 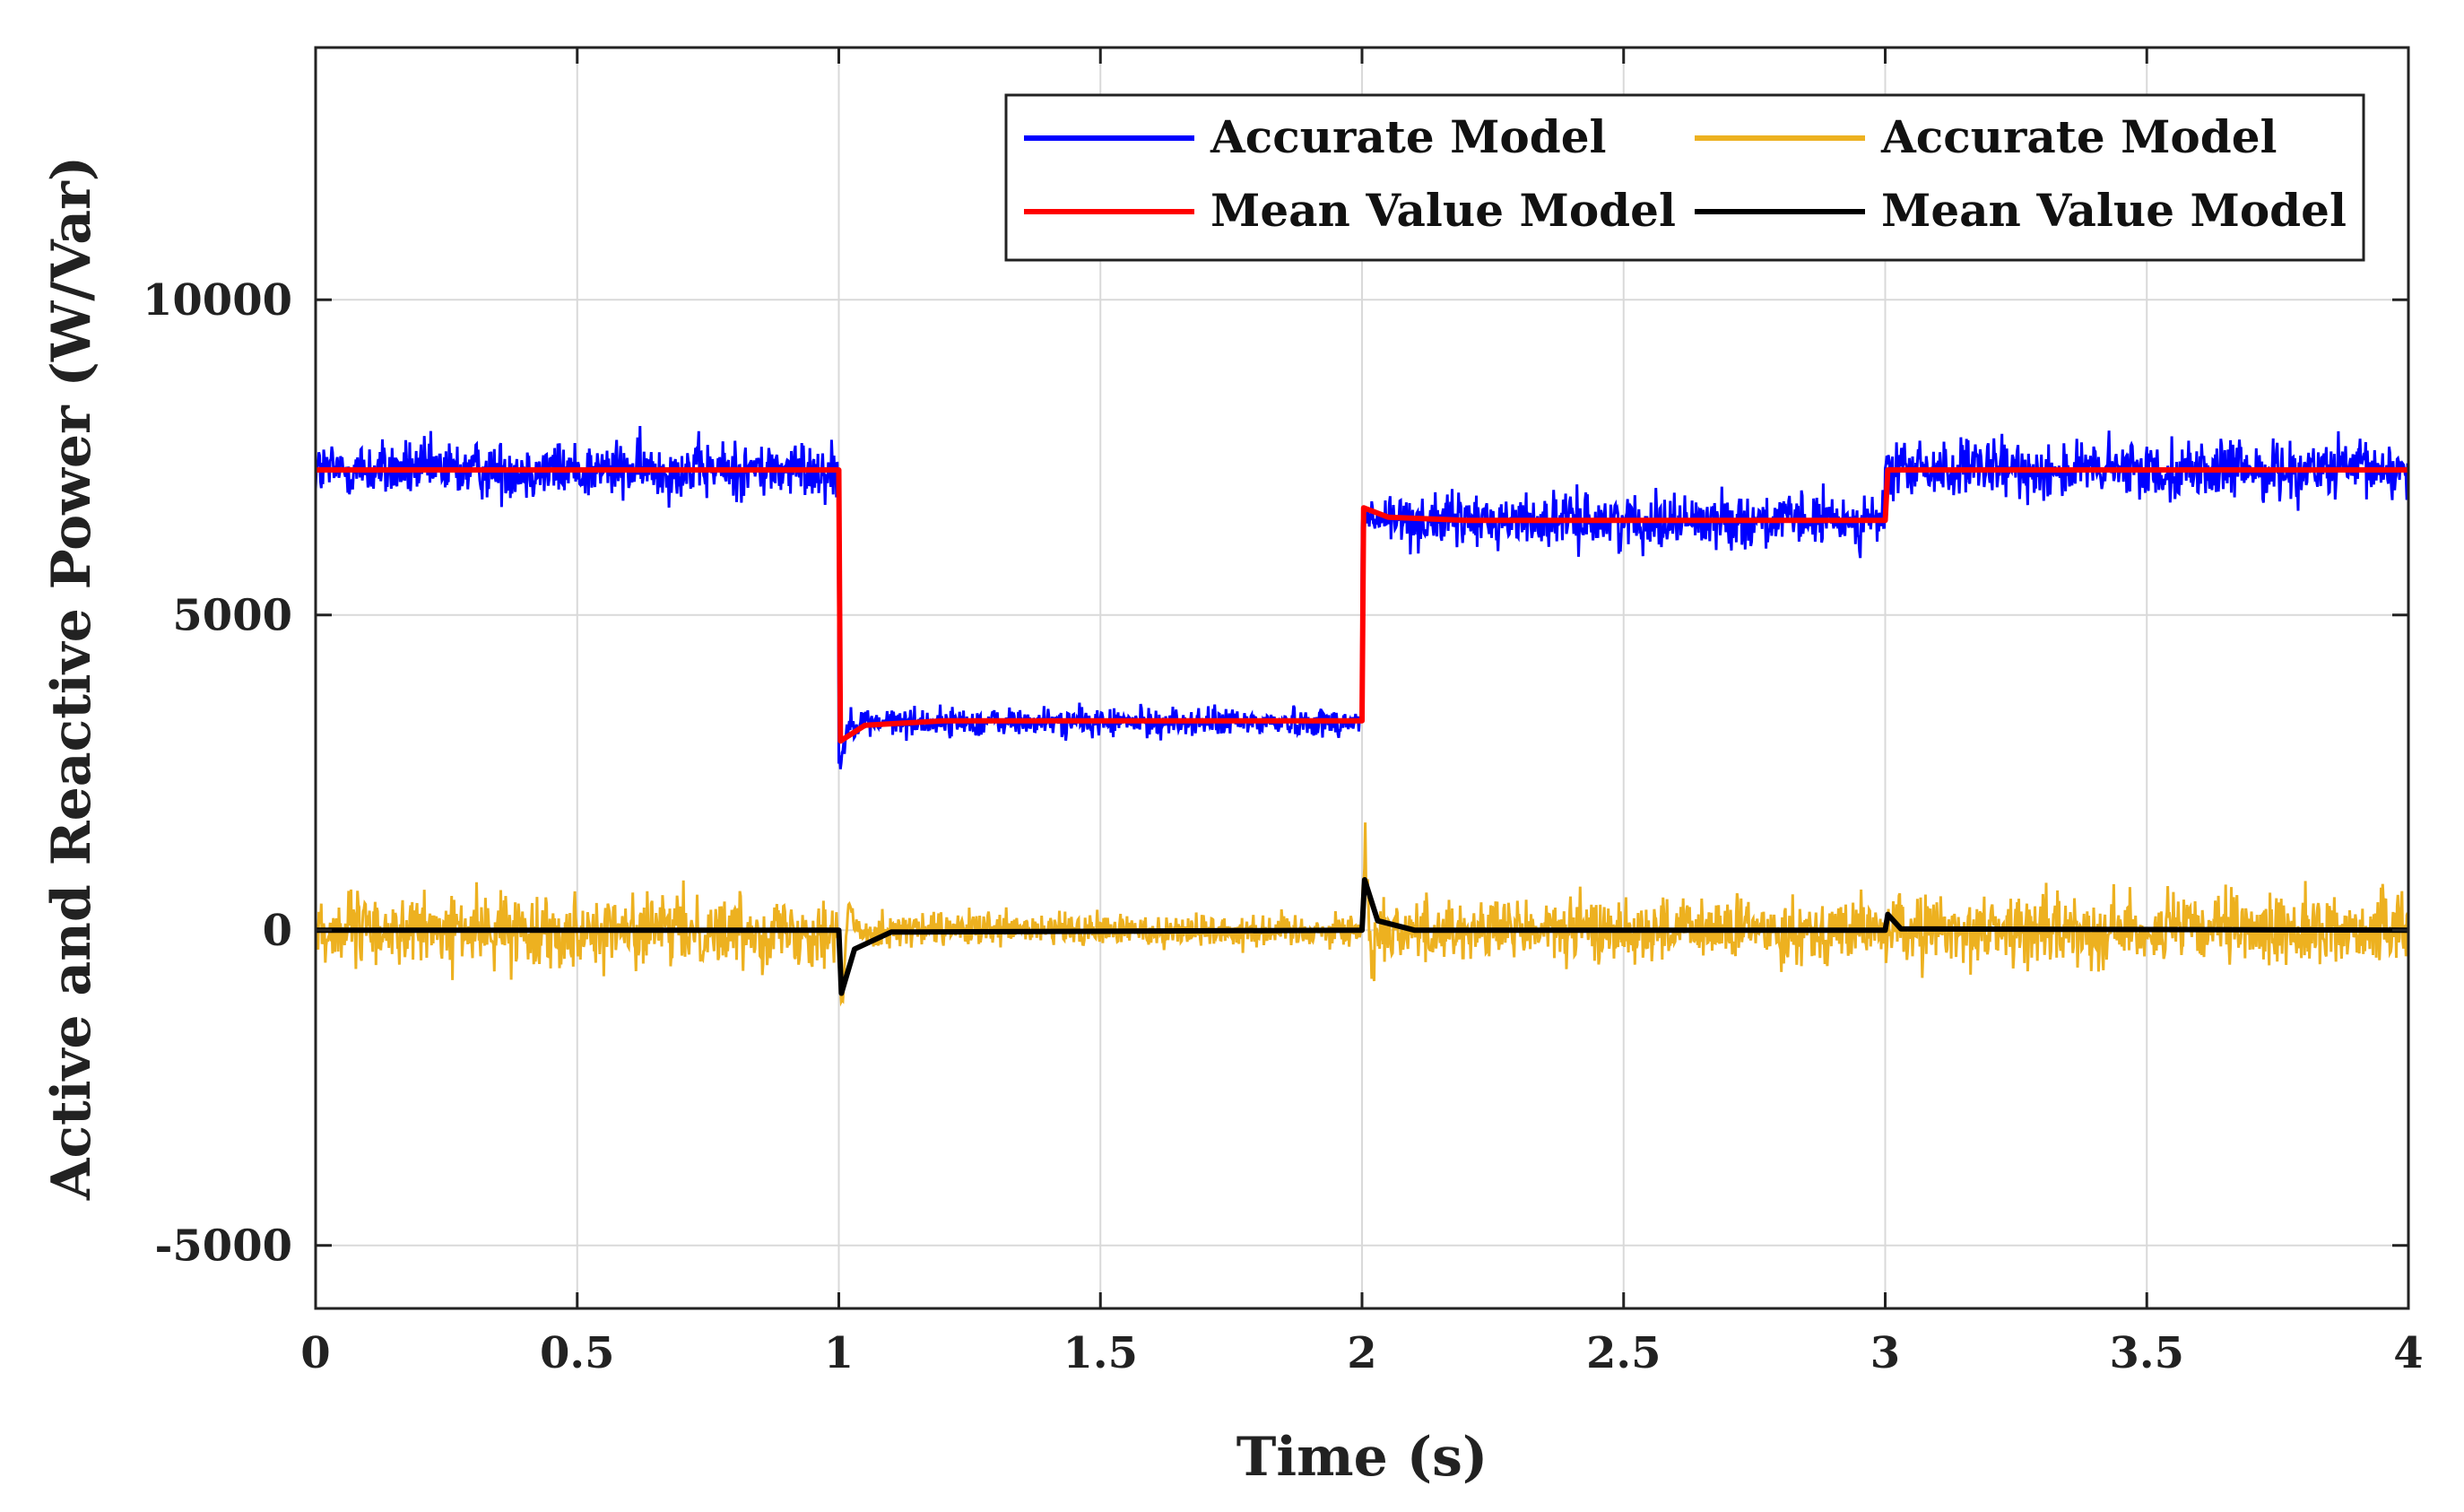 What do you see at coordinates (232, 616) in the screenshot?
I see `y-tick-label: 5000` at bounding box center [232, 616].